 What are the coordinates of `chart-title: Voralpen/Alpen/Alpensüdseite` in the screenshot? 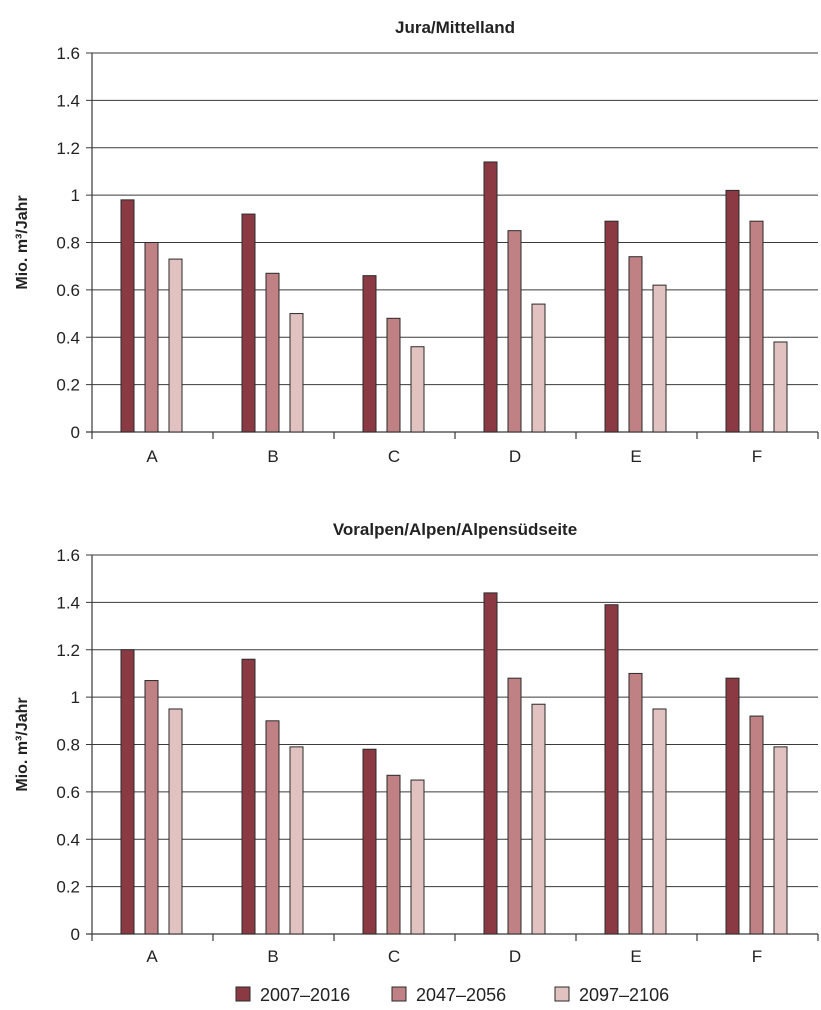 It's located at (455, 529).